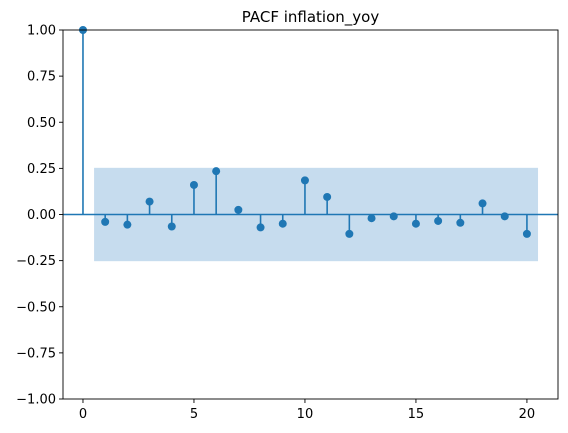 Image resolution: width=568 pixels, height=433 pixels. Describe the element at coordinates (36, 400) in the screenshot. I see `y-tick-label: −1.00` at that location.